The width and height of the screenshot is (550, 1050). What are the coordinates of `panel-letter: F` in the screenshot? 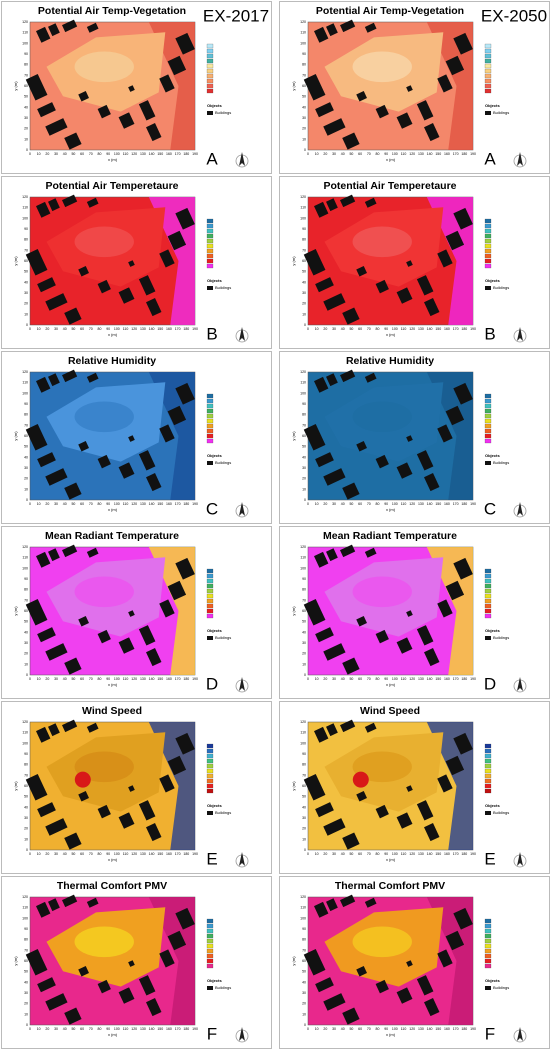 It's located at (212, 1033).